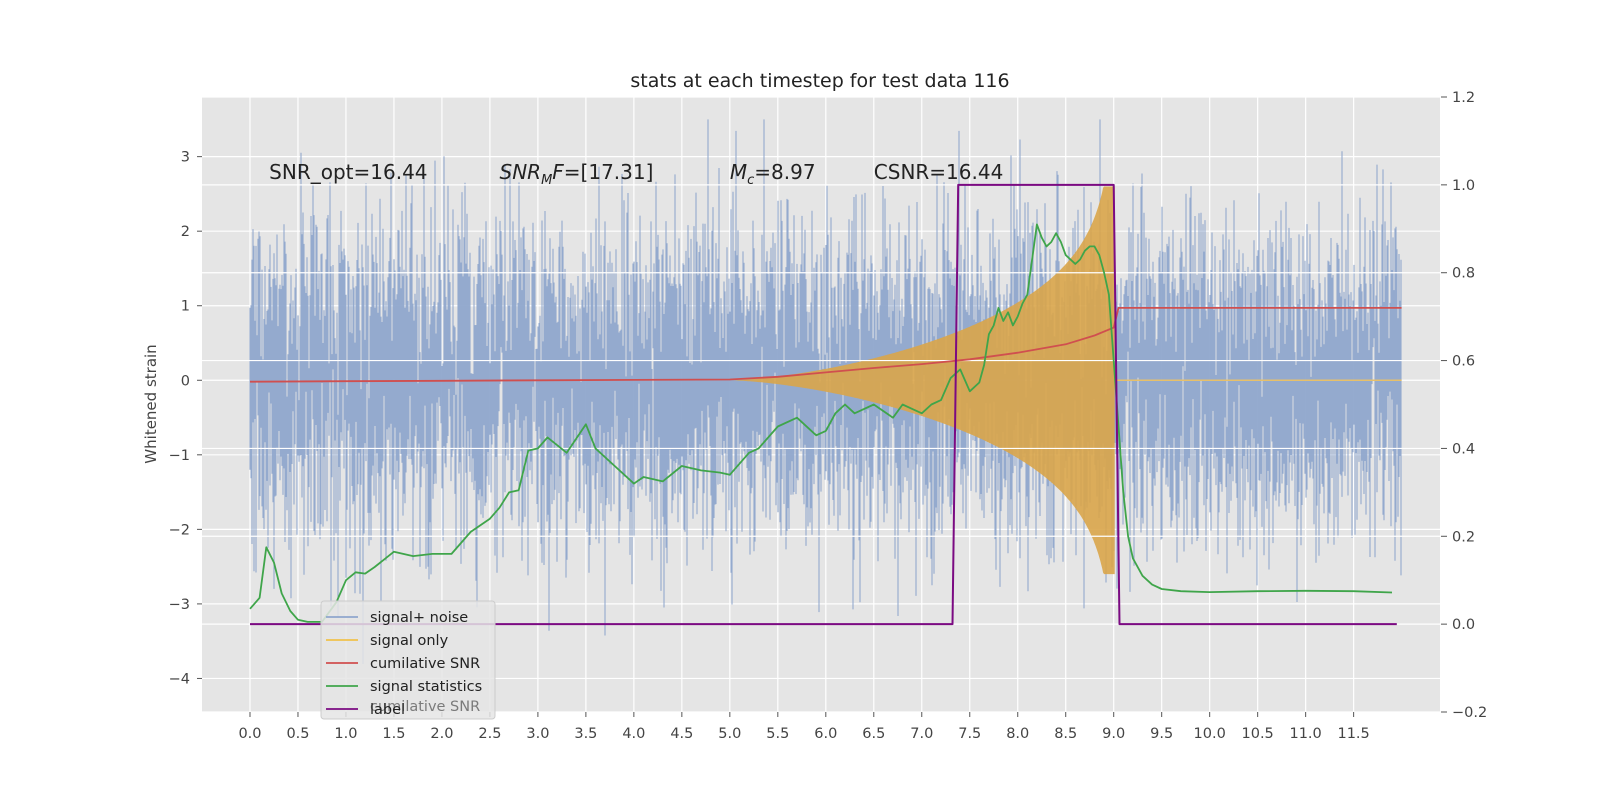 The width and height of the screenshot is (1600, 800). I want to click on y-axis-ticks: 3 2 1 0 −1 −2 −3 −4, so click(185, 418).